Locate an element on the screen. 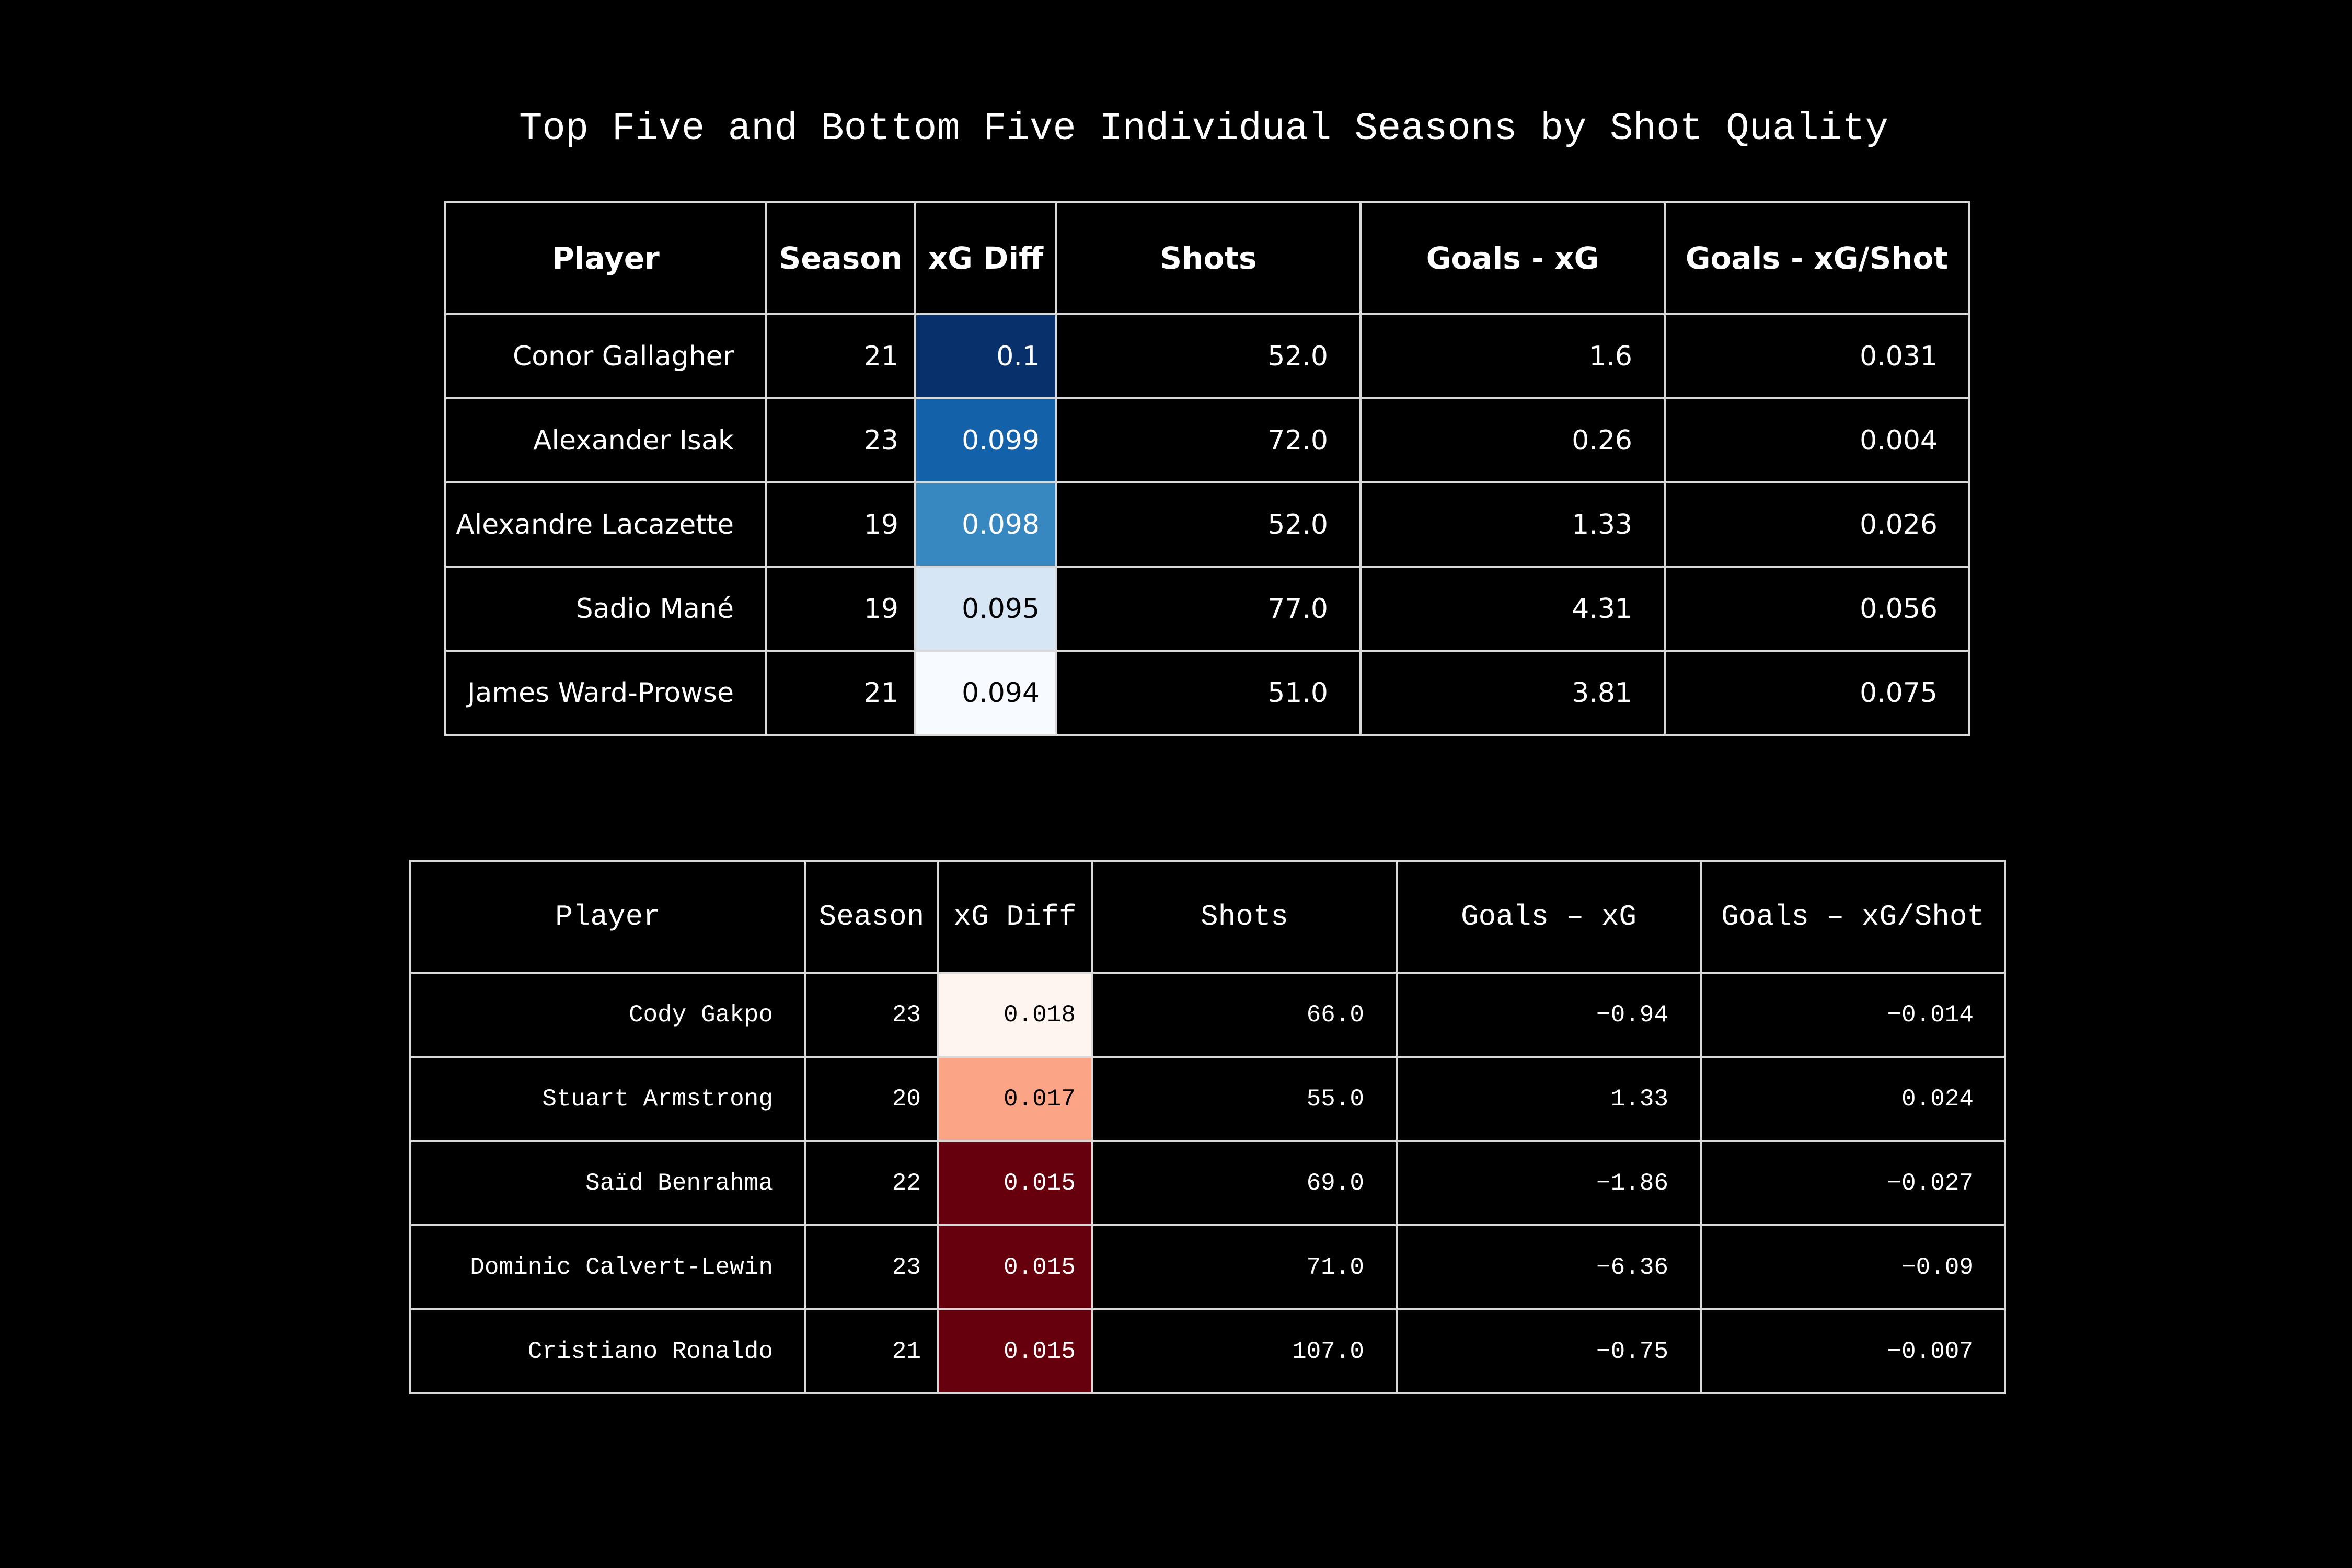 This screenshot has height=1568, width=2352. top-cell-goals-minus-xg: 3.81 is located at coordinates (1512, 693).